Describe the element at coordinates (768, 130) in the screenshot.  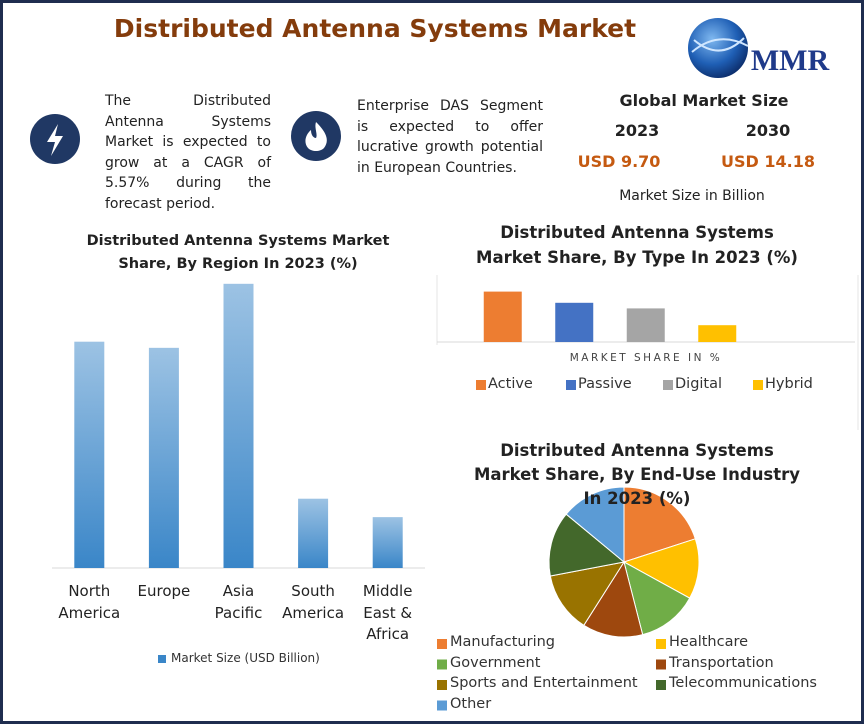
I see `year: 2030` at that location.